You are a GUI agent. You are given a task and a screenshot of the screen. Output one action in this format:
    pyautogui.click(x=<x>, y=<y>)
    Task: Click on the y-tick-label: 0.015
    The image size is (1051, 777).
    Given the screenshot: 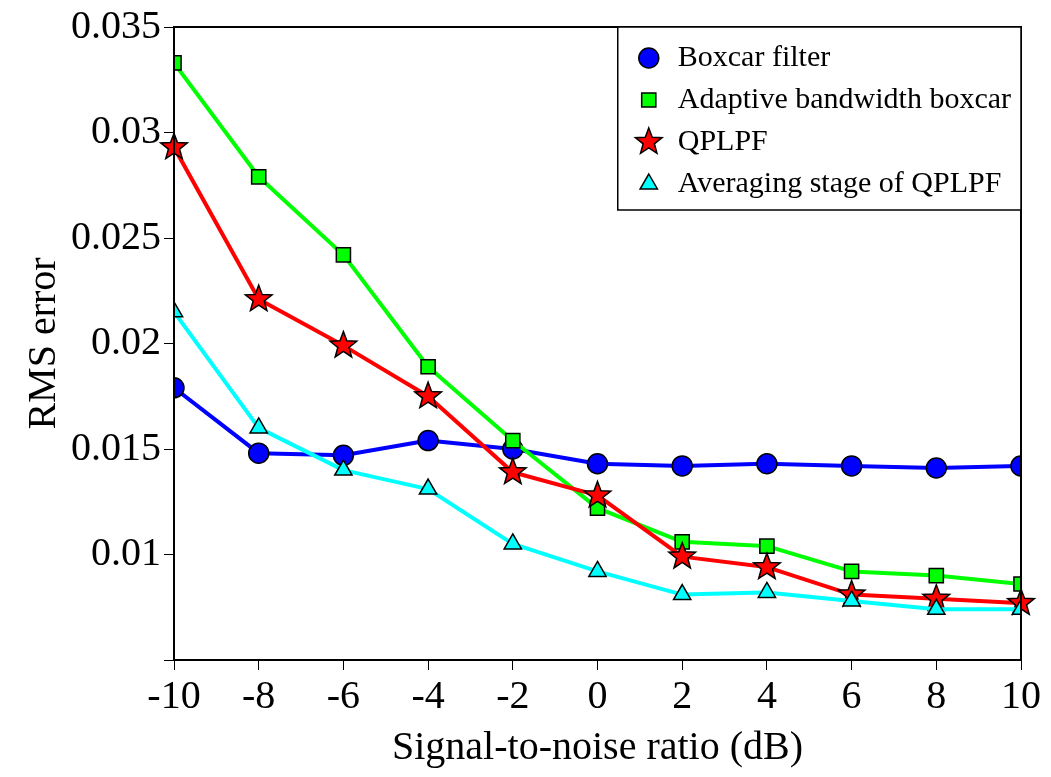 What is the action you would take?
    pyautogui.click(x=116, y=446)
    